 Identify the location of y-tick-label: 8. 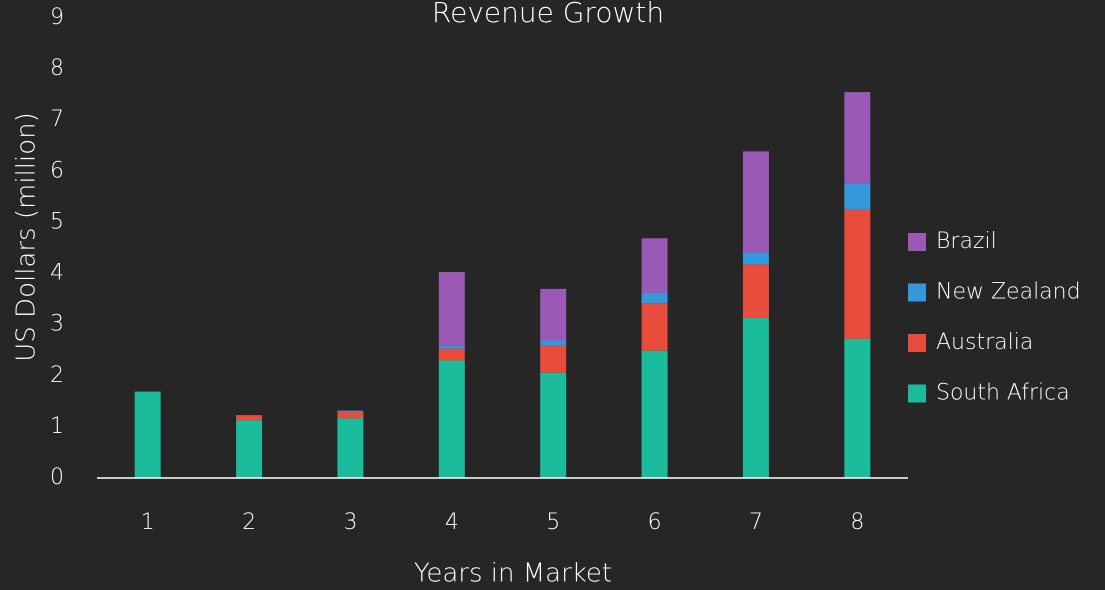
(57, 68).